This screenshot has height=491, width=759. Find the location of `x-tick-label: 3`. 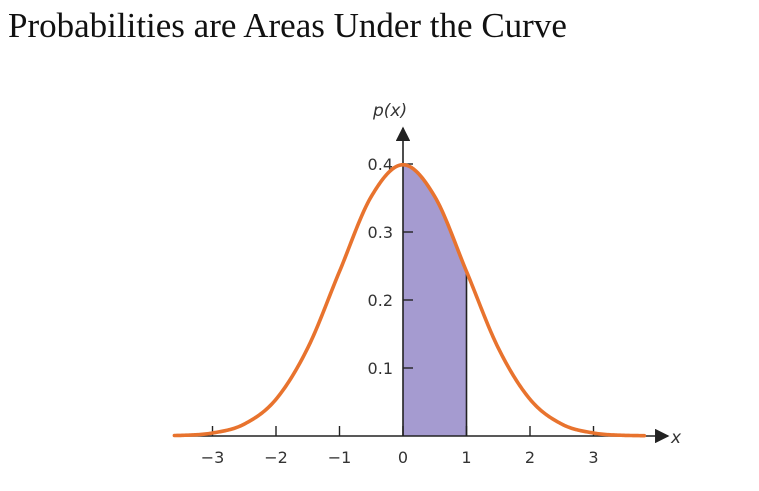

x-tick-label: 3 is located at coordinates (593, 457).